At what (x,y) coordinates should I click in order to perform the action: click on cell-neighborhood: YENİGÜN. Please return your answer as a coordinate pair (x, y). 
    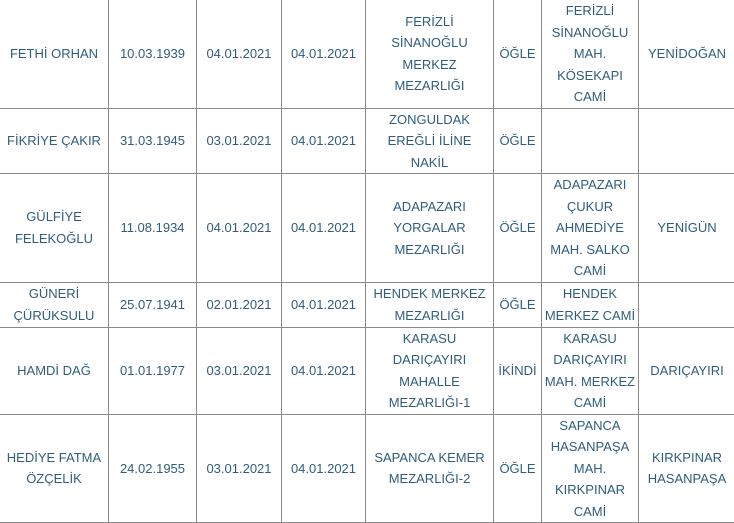
    Looking at the image, I should click on (686, 228).